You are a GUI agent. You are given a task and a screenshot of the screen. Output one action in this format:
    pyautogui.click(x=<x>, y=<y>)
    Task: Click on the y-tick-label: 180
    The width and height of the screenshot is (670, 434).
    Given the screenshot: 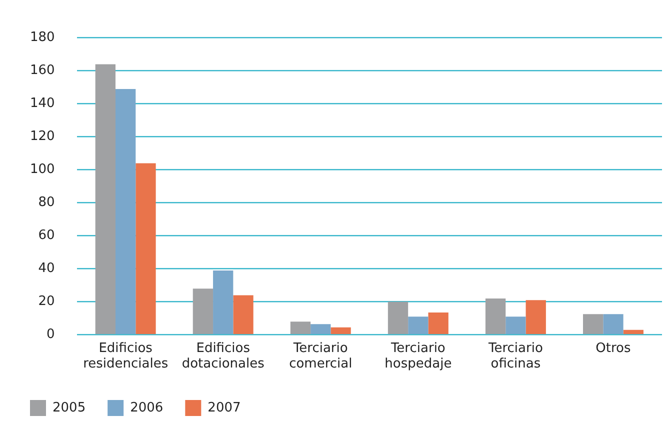 What is the action you would take?
    pyautogui.click(x=42, y=38)
    